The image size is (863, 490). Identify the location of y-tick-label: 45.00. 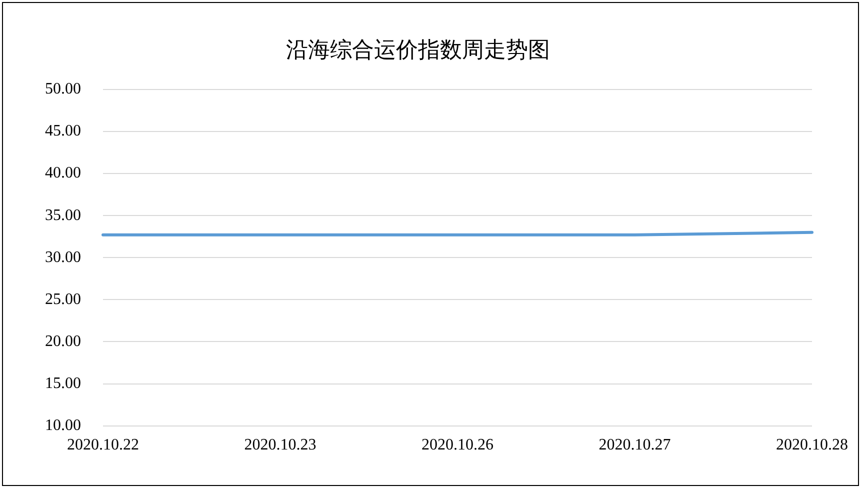
(63, 131).